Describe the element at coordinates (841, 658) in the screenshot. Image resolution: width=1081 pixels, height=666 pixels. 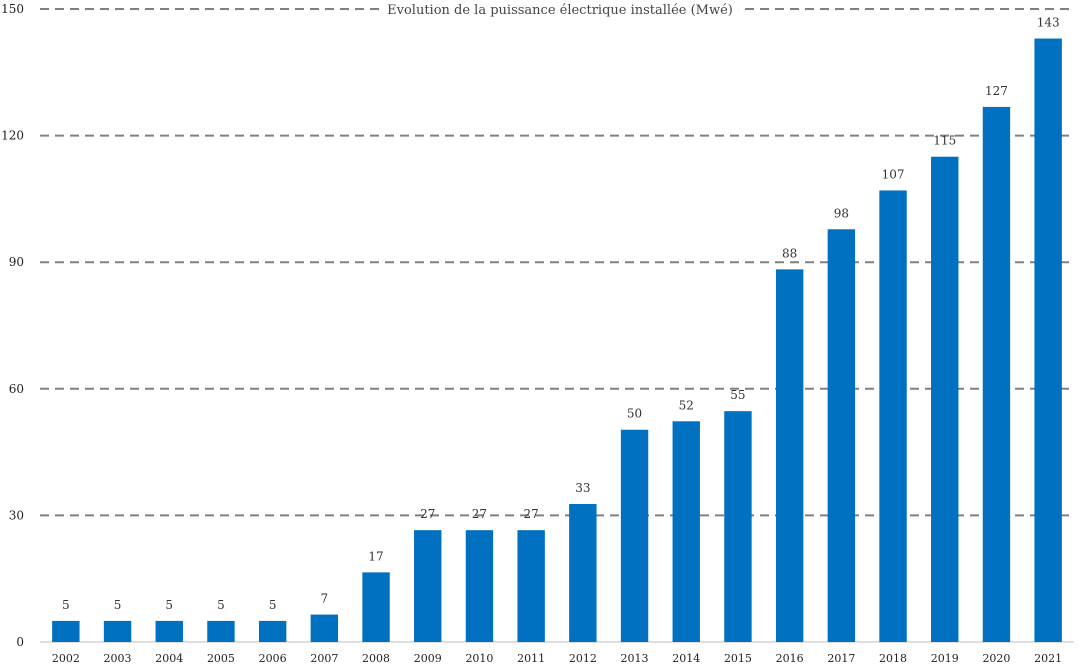
I see `x-tick-label: 2017` at that location.